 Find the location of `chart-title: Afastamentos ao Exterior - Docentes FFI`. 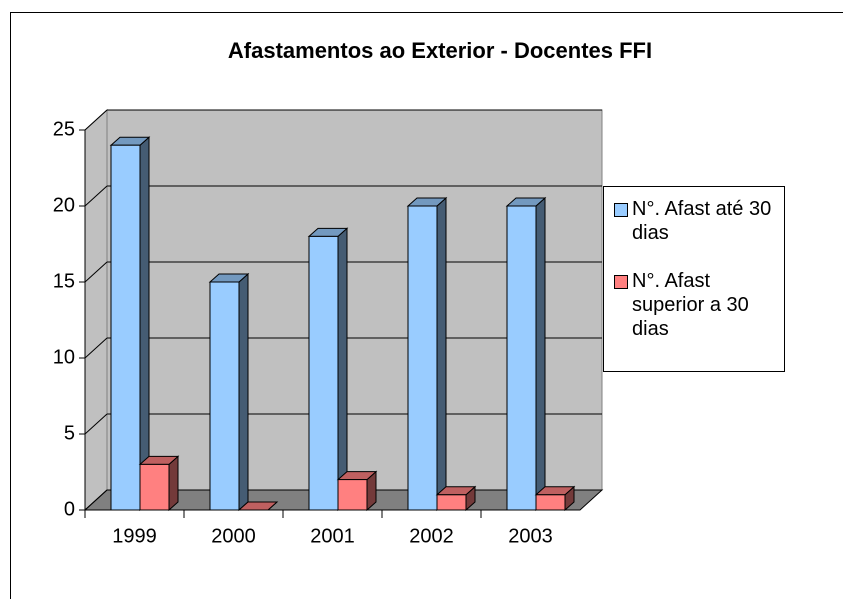

chart-title: Afastamentos ao Exterior - Docentes FFI is located at coordinates (440, 50).